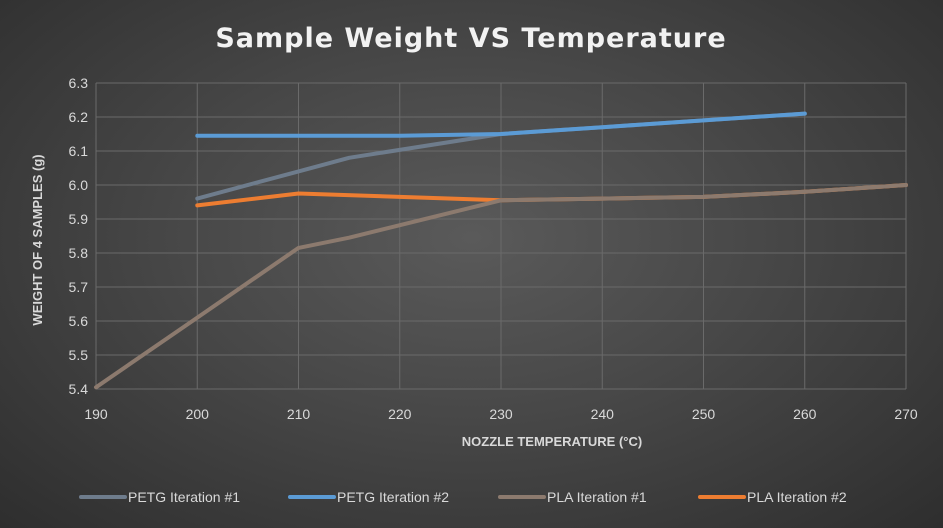 The height and width of the screenshot is (528, 943). What do you see at coordinates (805, 414) in the screenshot?
I see `x-tick-label: 260` at bounding box center [805, 414].